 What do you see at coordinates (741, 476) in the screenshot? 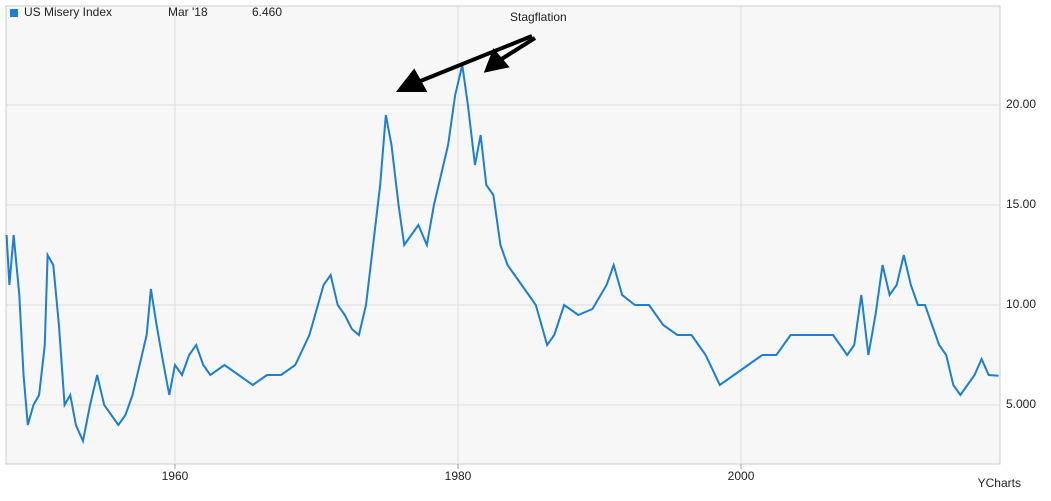
I see `x-tick-label: 2000` at bounding box center [741, 476].